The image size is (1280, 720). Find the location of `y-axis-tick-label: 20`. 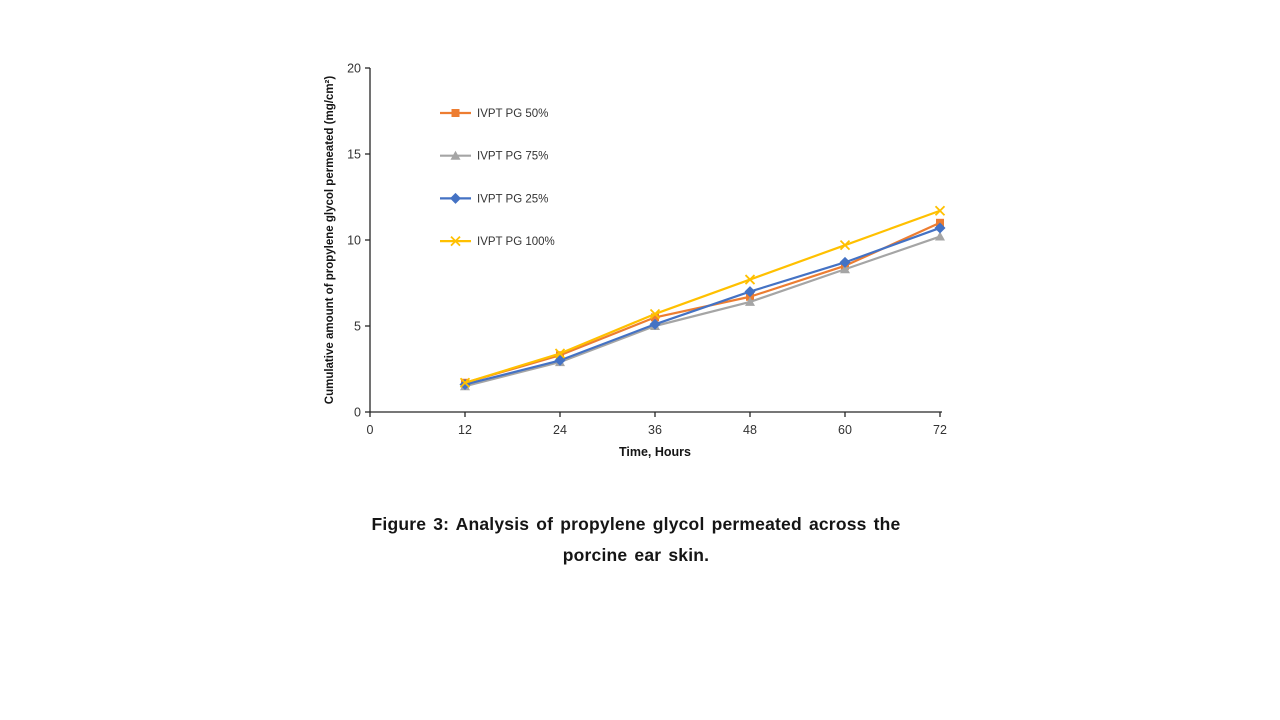

y-axis-tick-label: 20 is located at coordinates (354, 69).